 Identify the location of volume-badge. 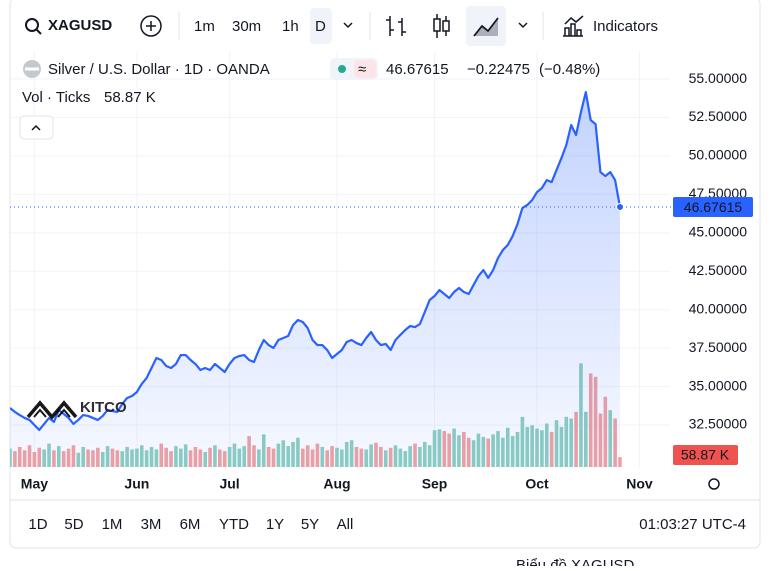
(705, 455).